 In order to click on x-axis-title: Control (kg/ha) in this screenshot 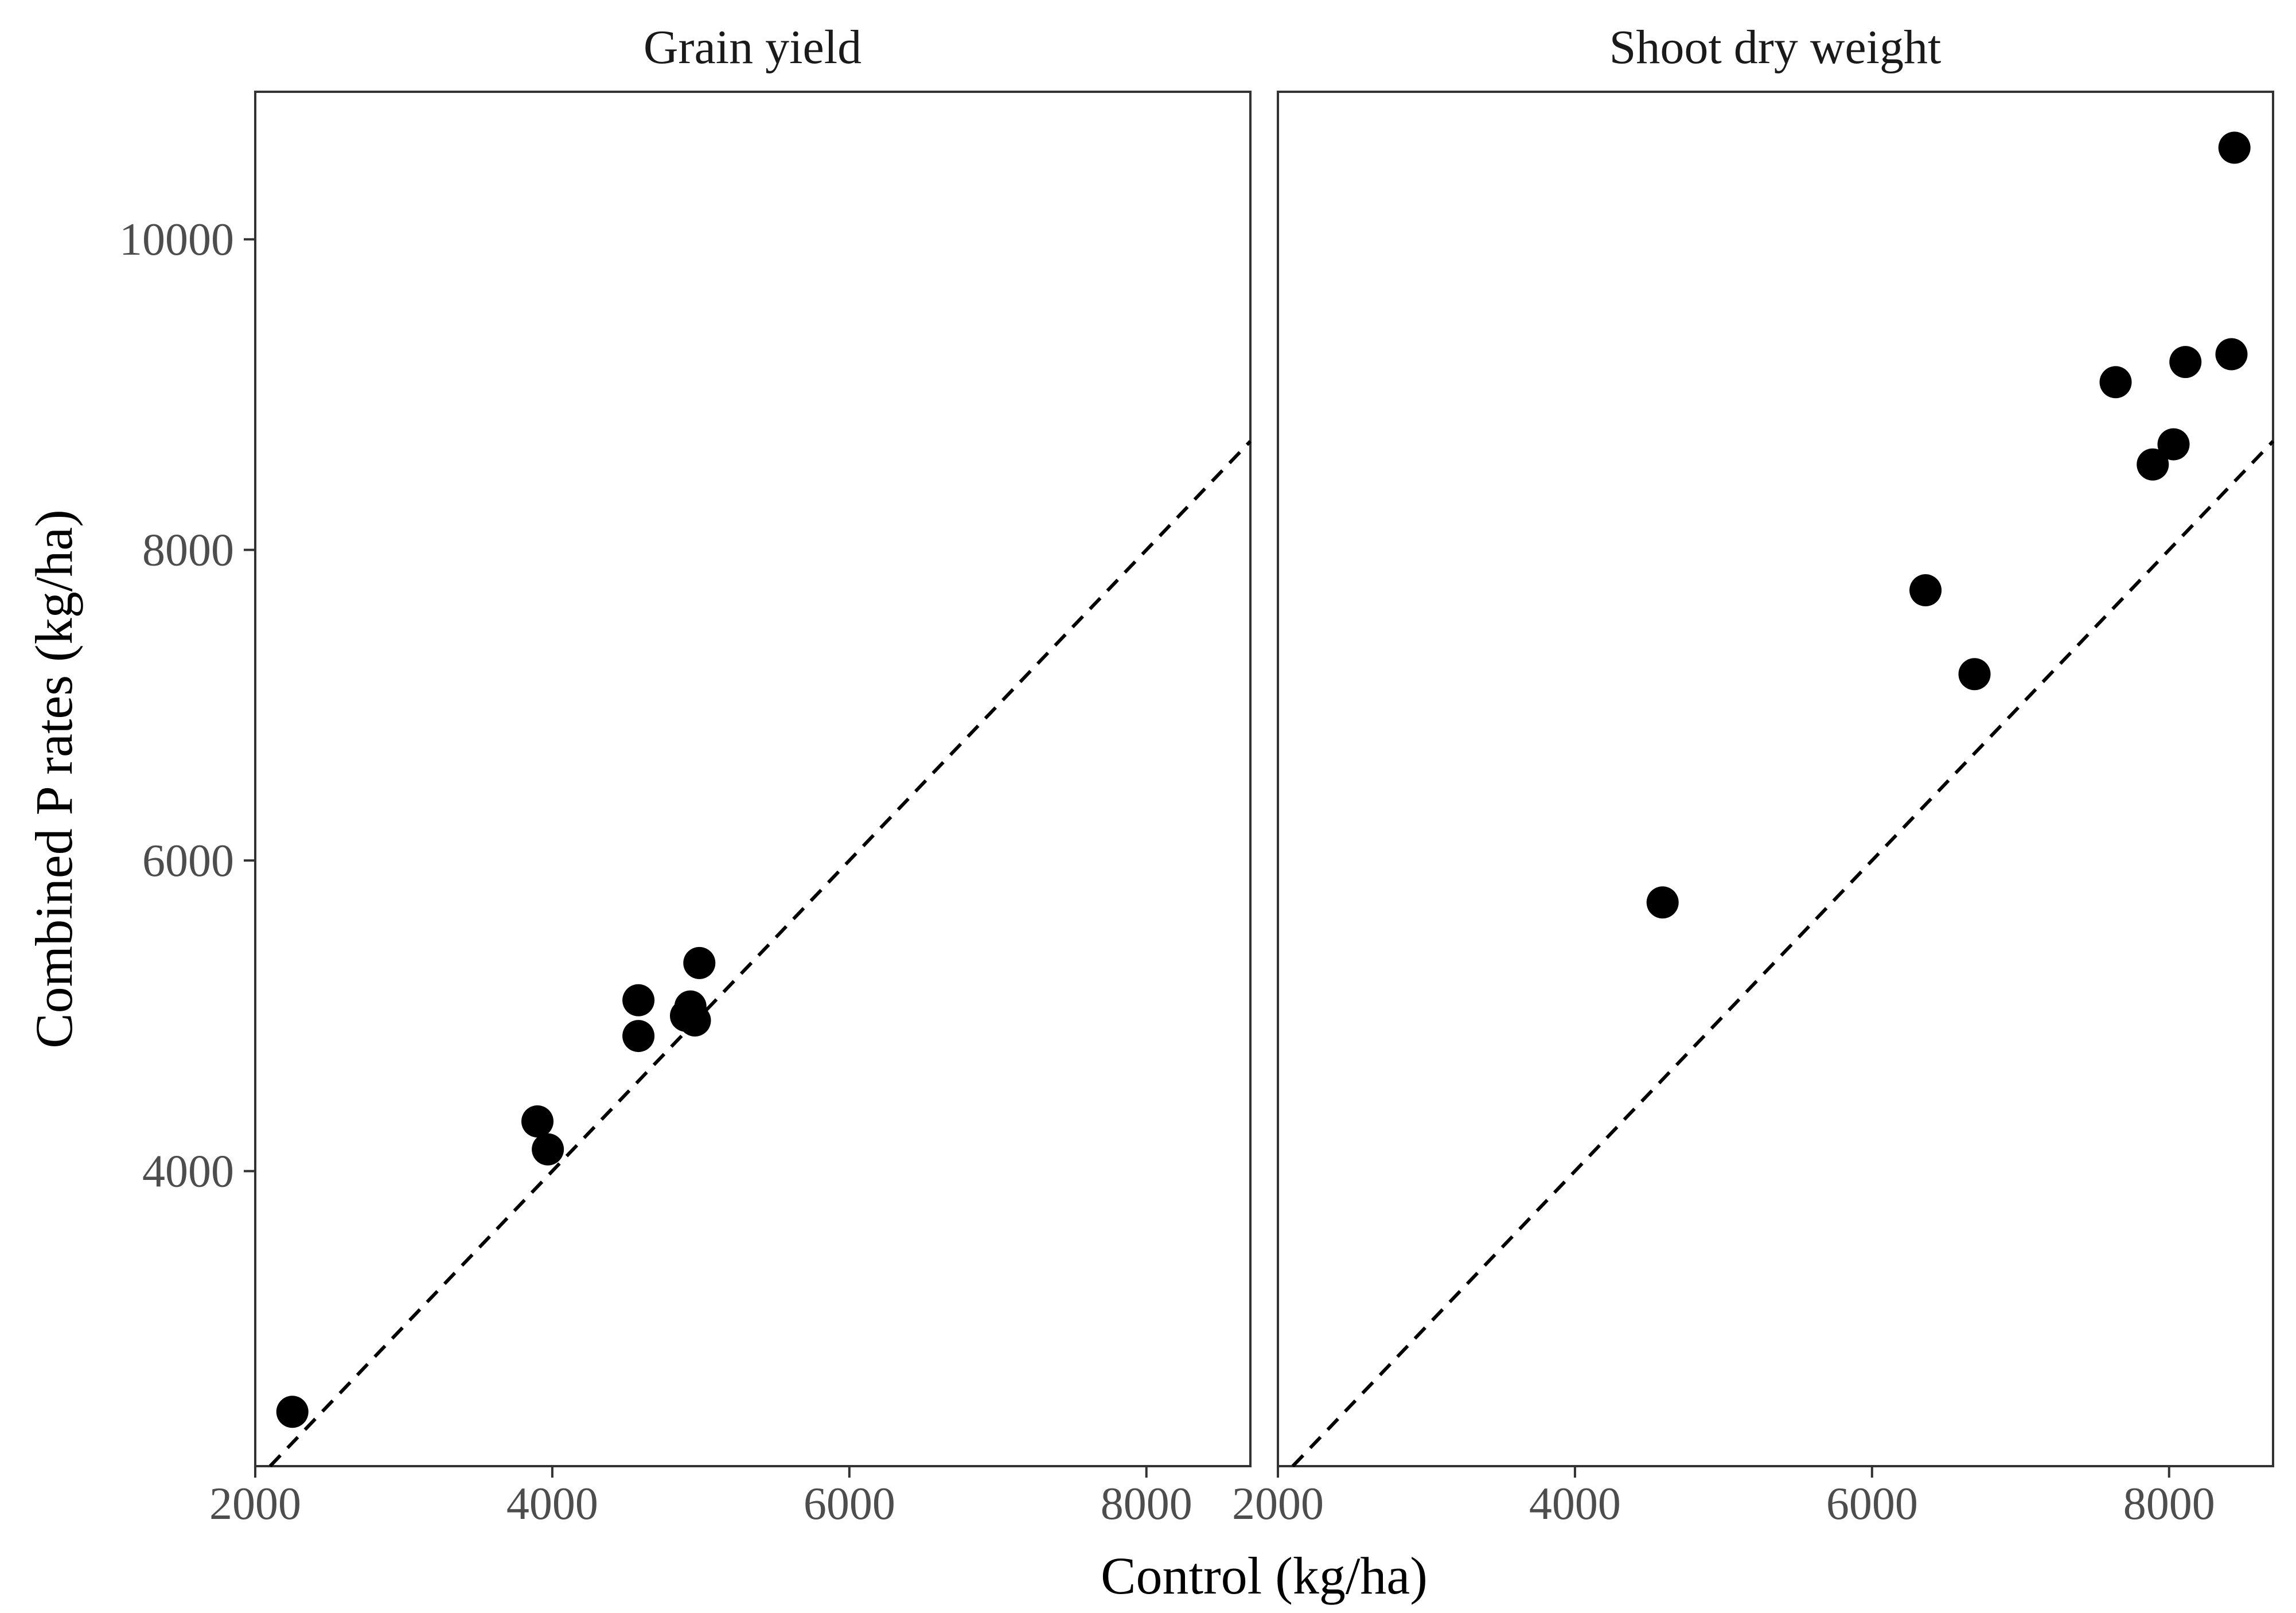, I will do `click(1264, 1576)`.